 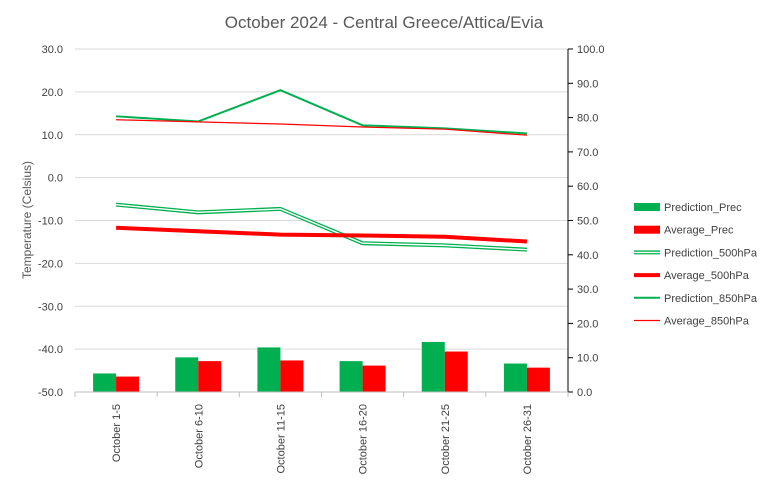 I want to click on x-tick-label: October 1-5, so click(x=117, y=433).